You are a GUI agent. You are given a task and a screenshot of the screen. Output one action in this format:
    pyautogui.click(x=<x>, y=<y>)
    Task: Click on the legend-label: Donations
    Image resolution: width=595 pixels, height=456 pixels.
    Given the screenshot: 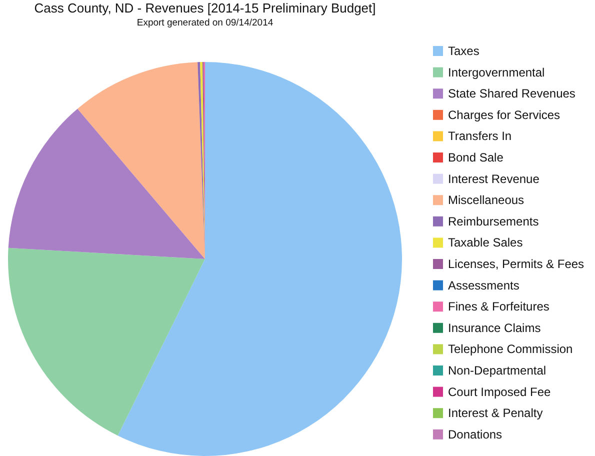 What is the action you would take?
    pyautogui.click(x=475, y=434)
    